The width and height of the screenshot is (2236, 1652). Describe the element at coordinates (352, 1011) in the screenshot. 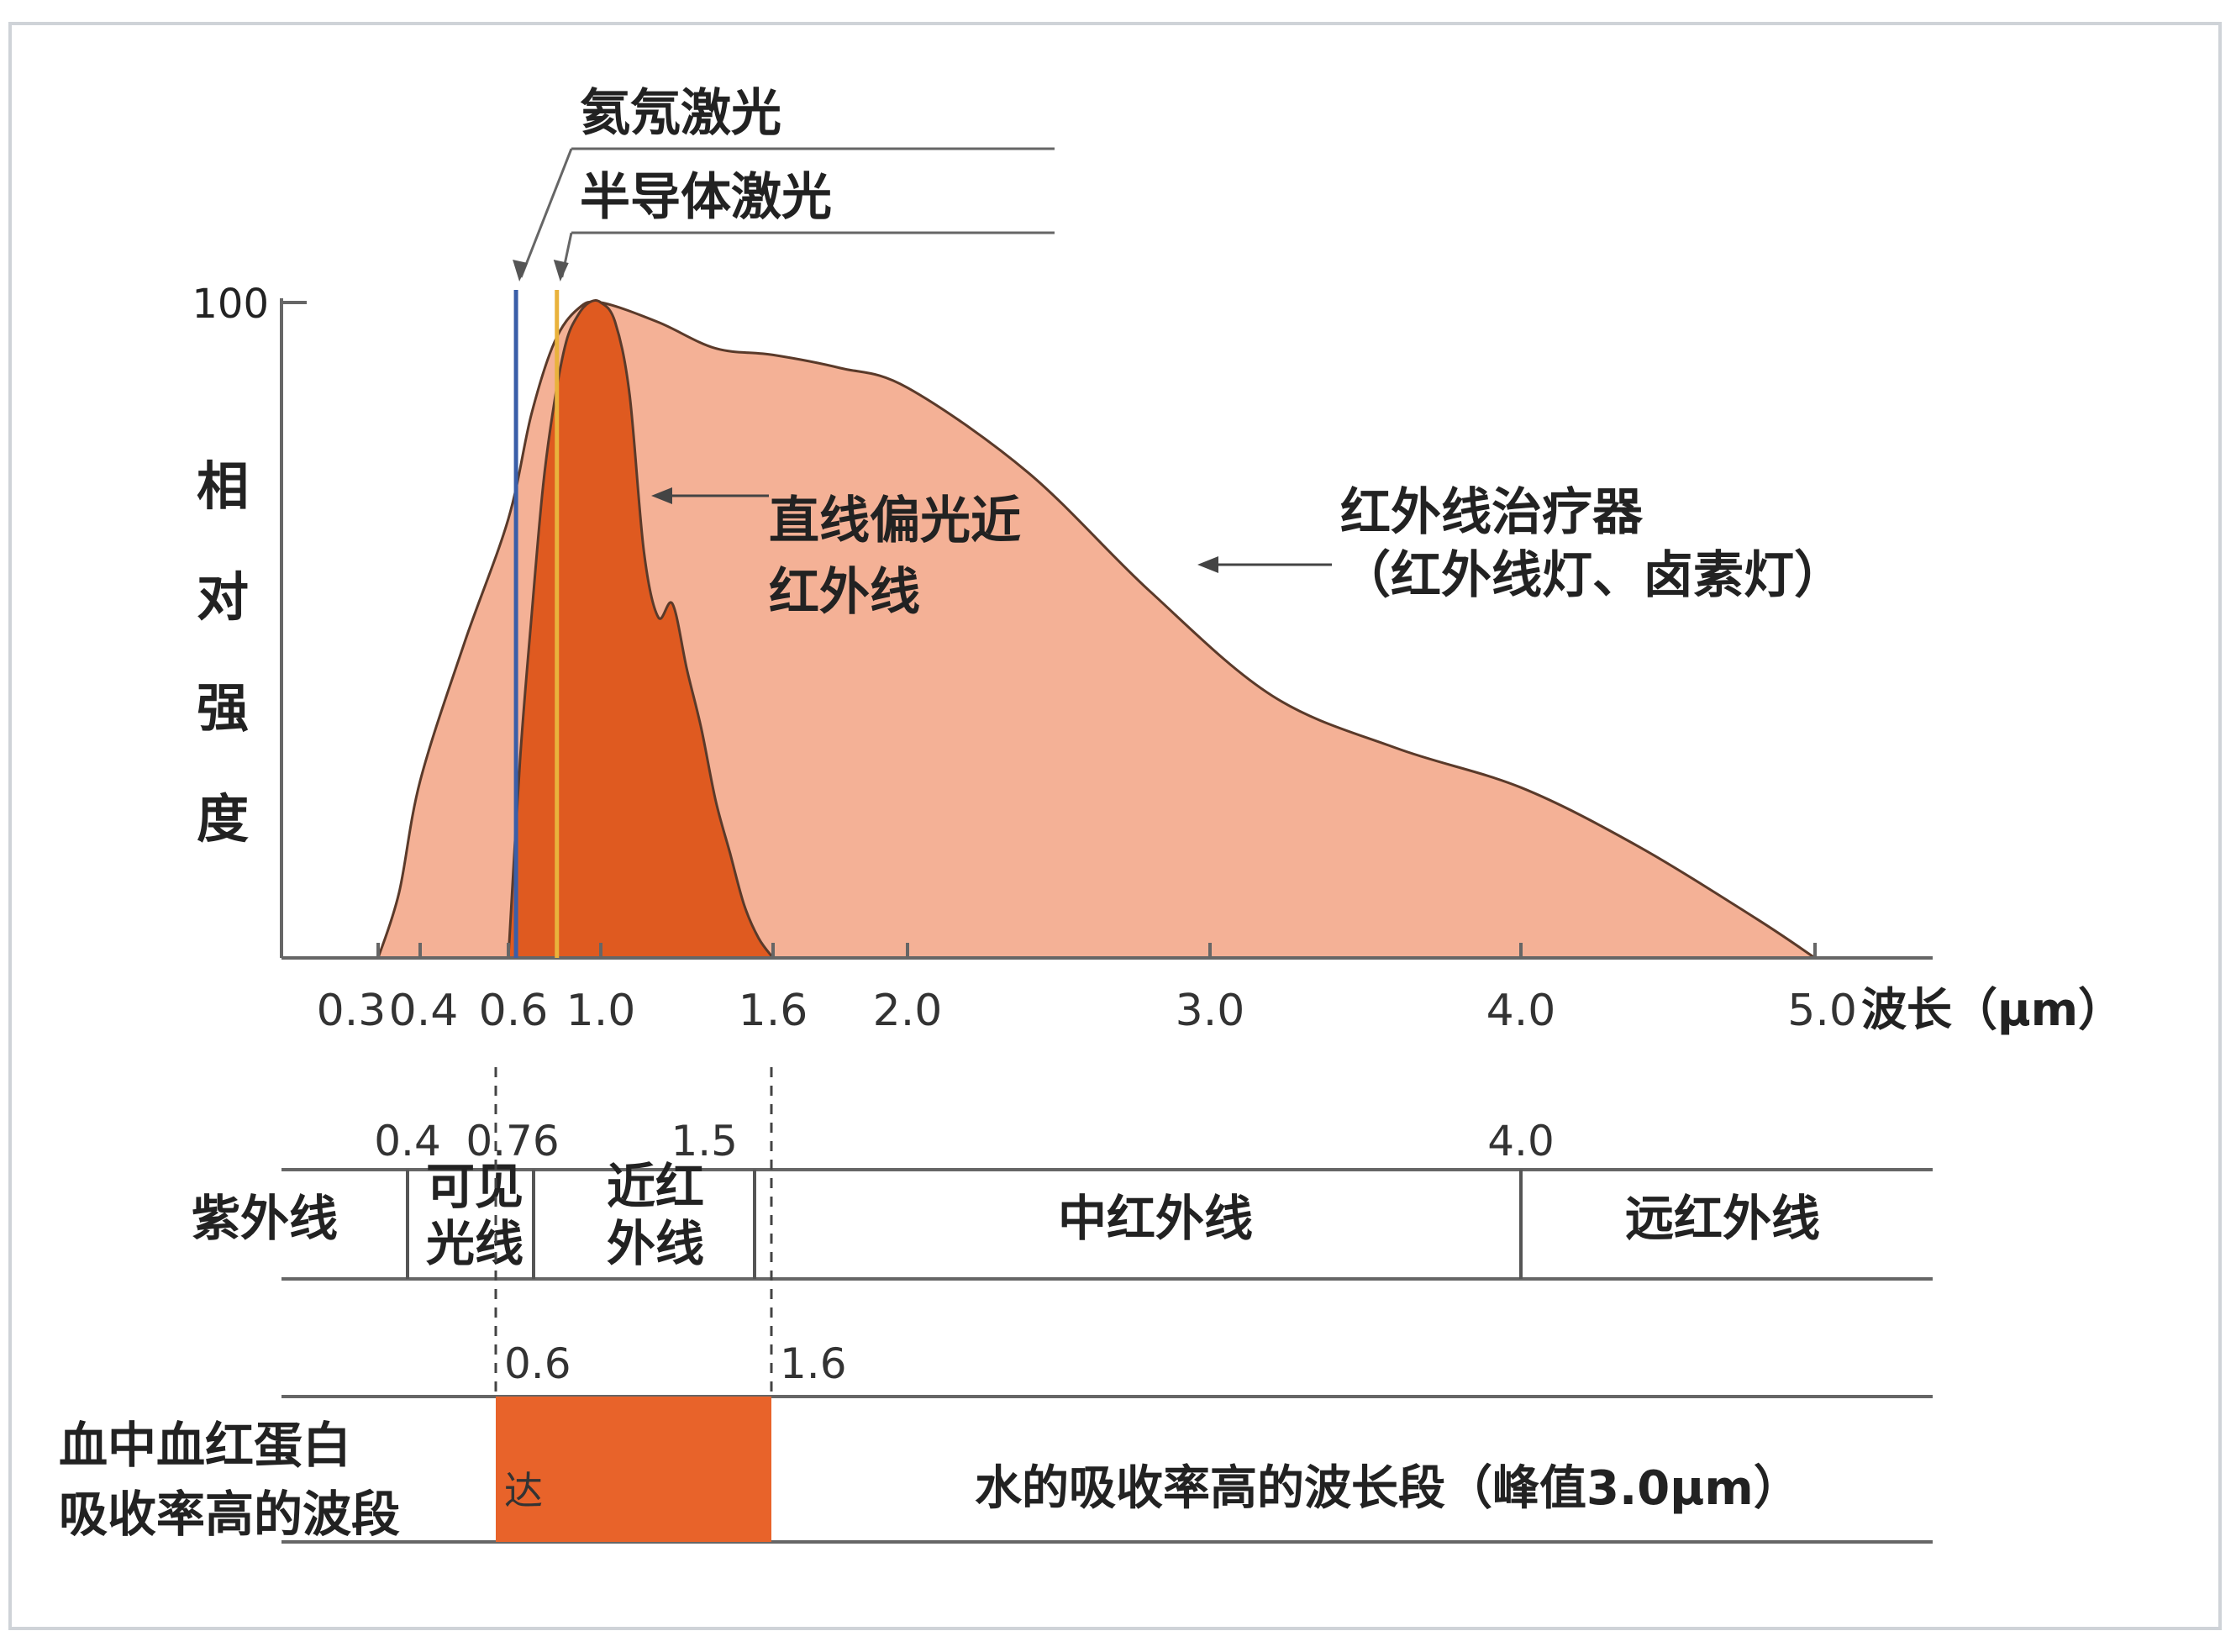

I see `x-tick-label: 0.3` at that location.